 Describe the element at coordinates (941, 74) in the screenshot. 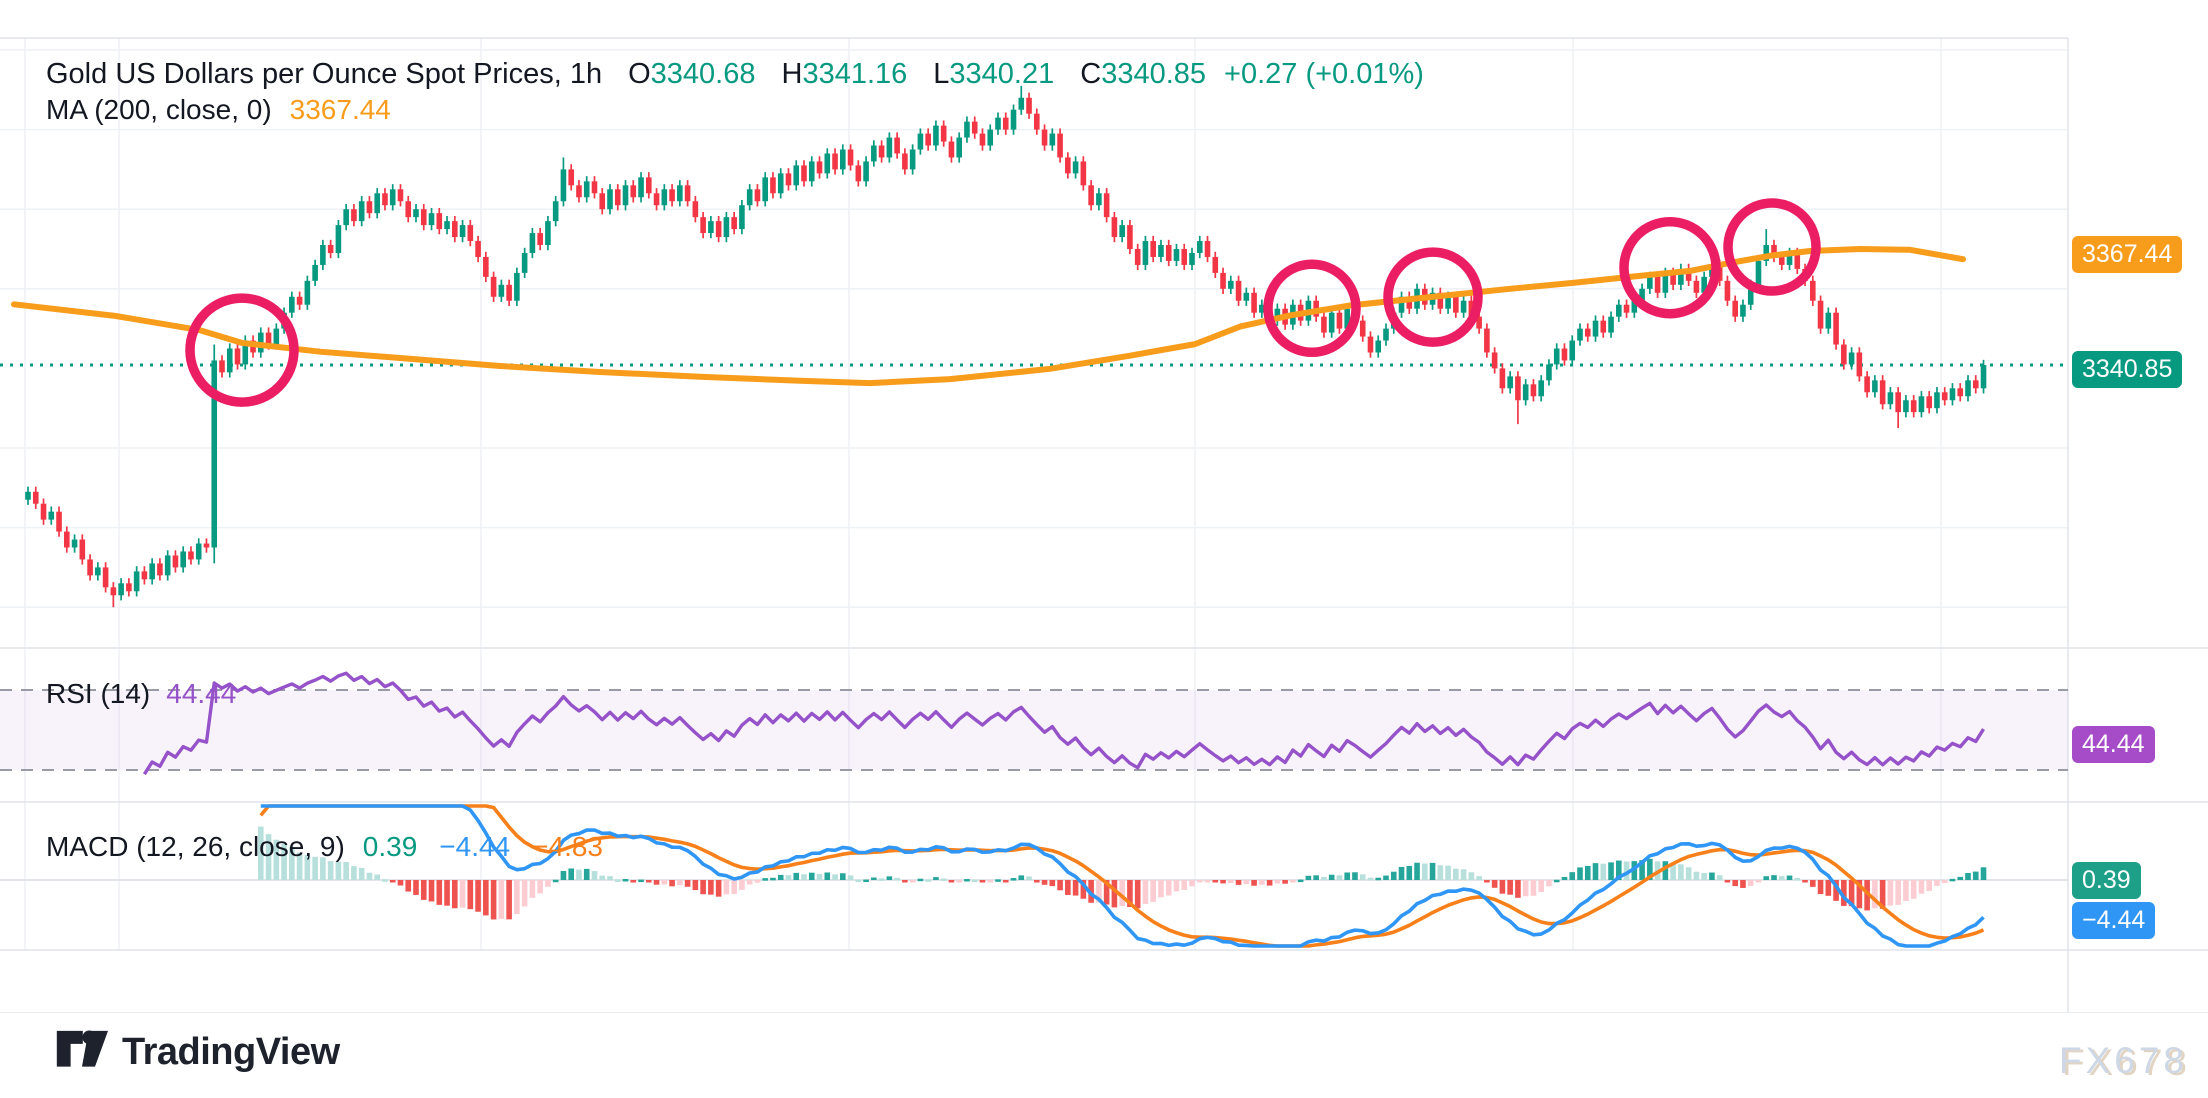

I see `low-letter: L` at that location.